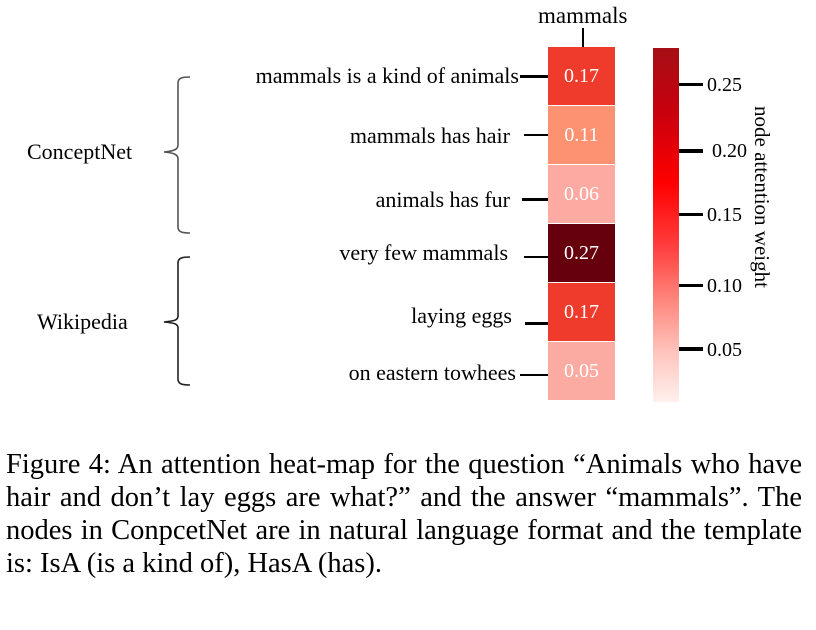 The height and width of the screenshot is (630, 816). Describe the element at coordinates (423, 252) in the screenshot. I see `row-label: very few mammals` at that location.